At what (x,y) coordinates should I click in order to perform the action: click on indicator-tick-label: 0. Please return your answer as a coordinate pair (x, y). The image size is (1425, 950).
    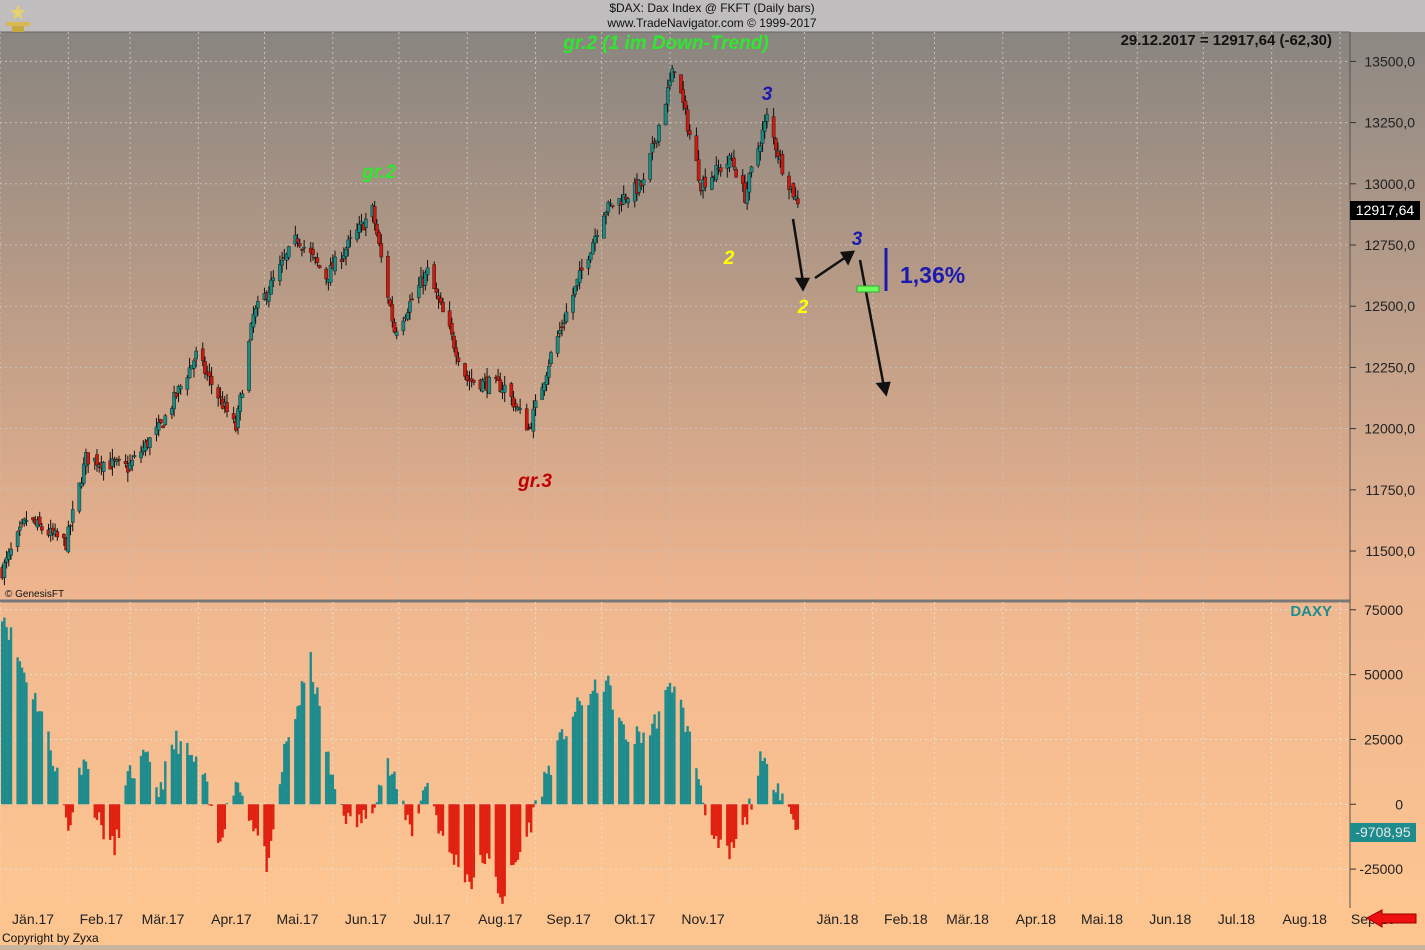
    Looking at the image, I should click on (1399, 804).